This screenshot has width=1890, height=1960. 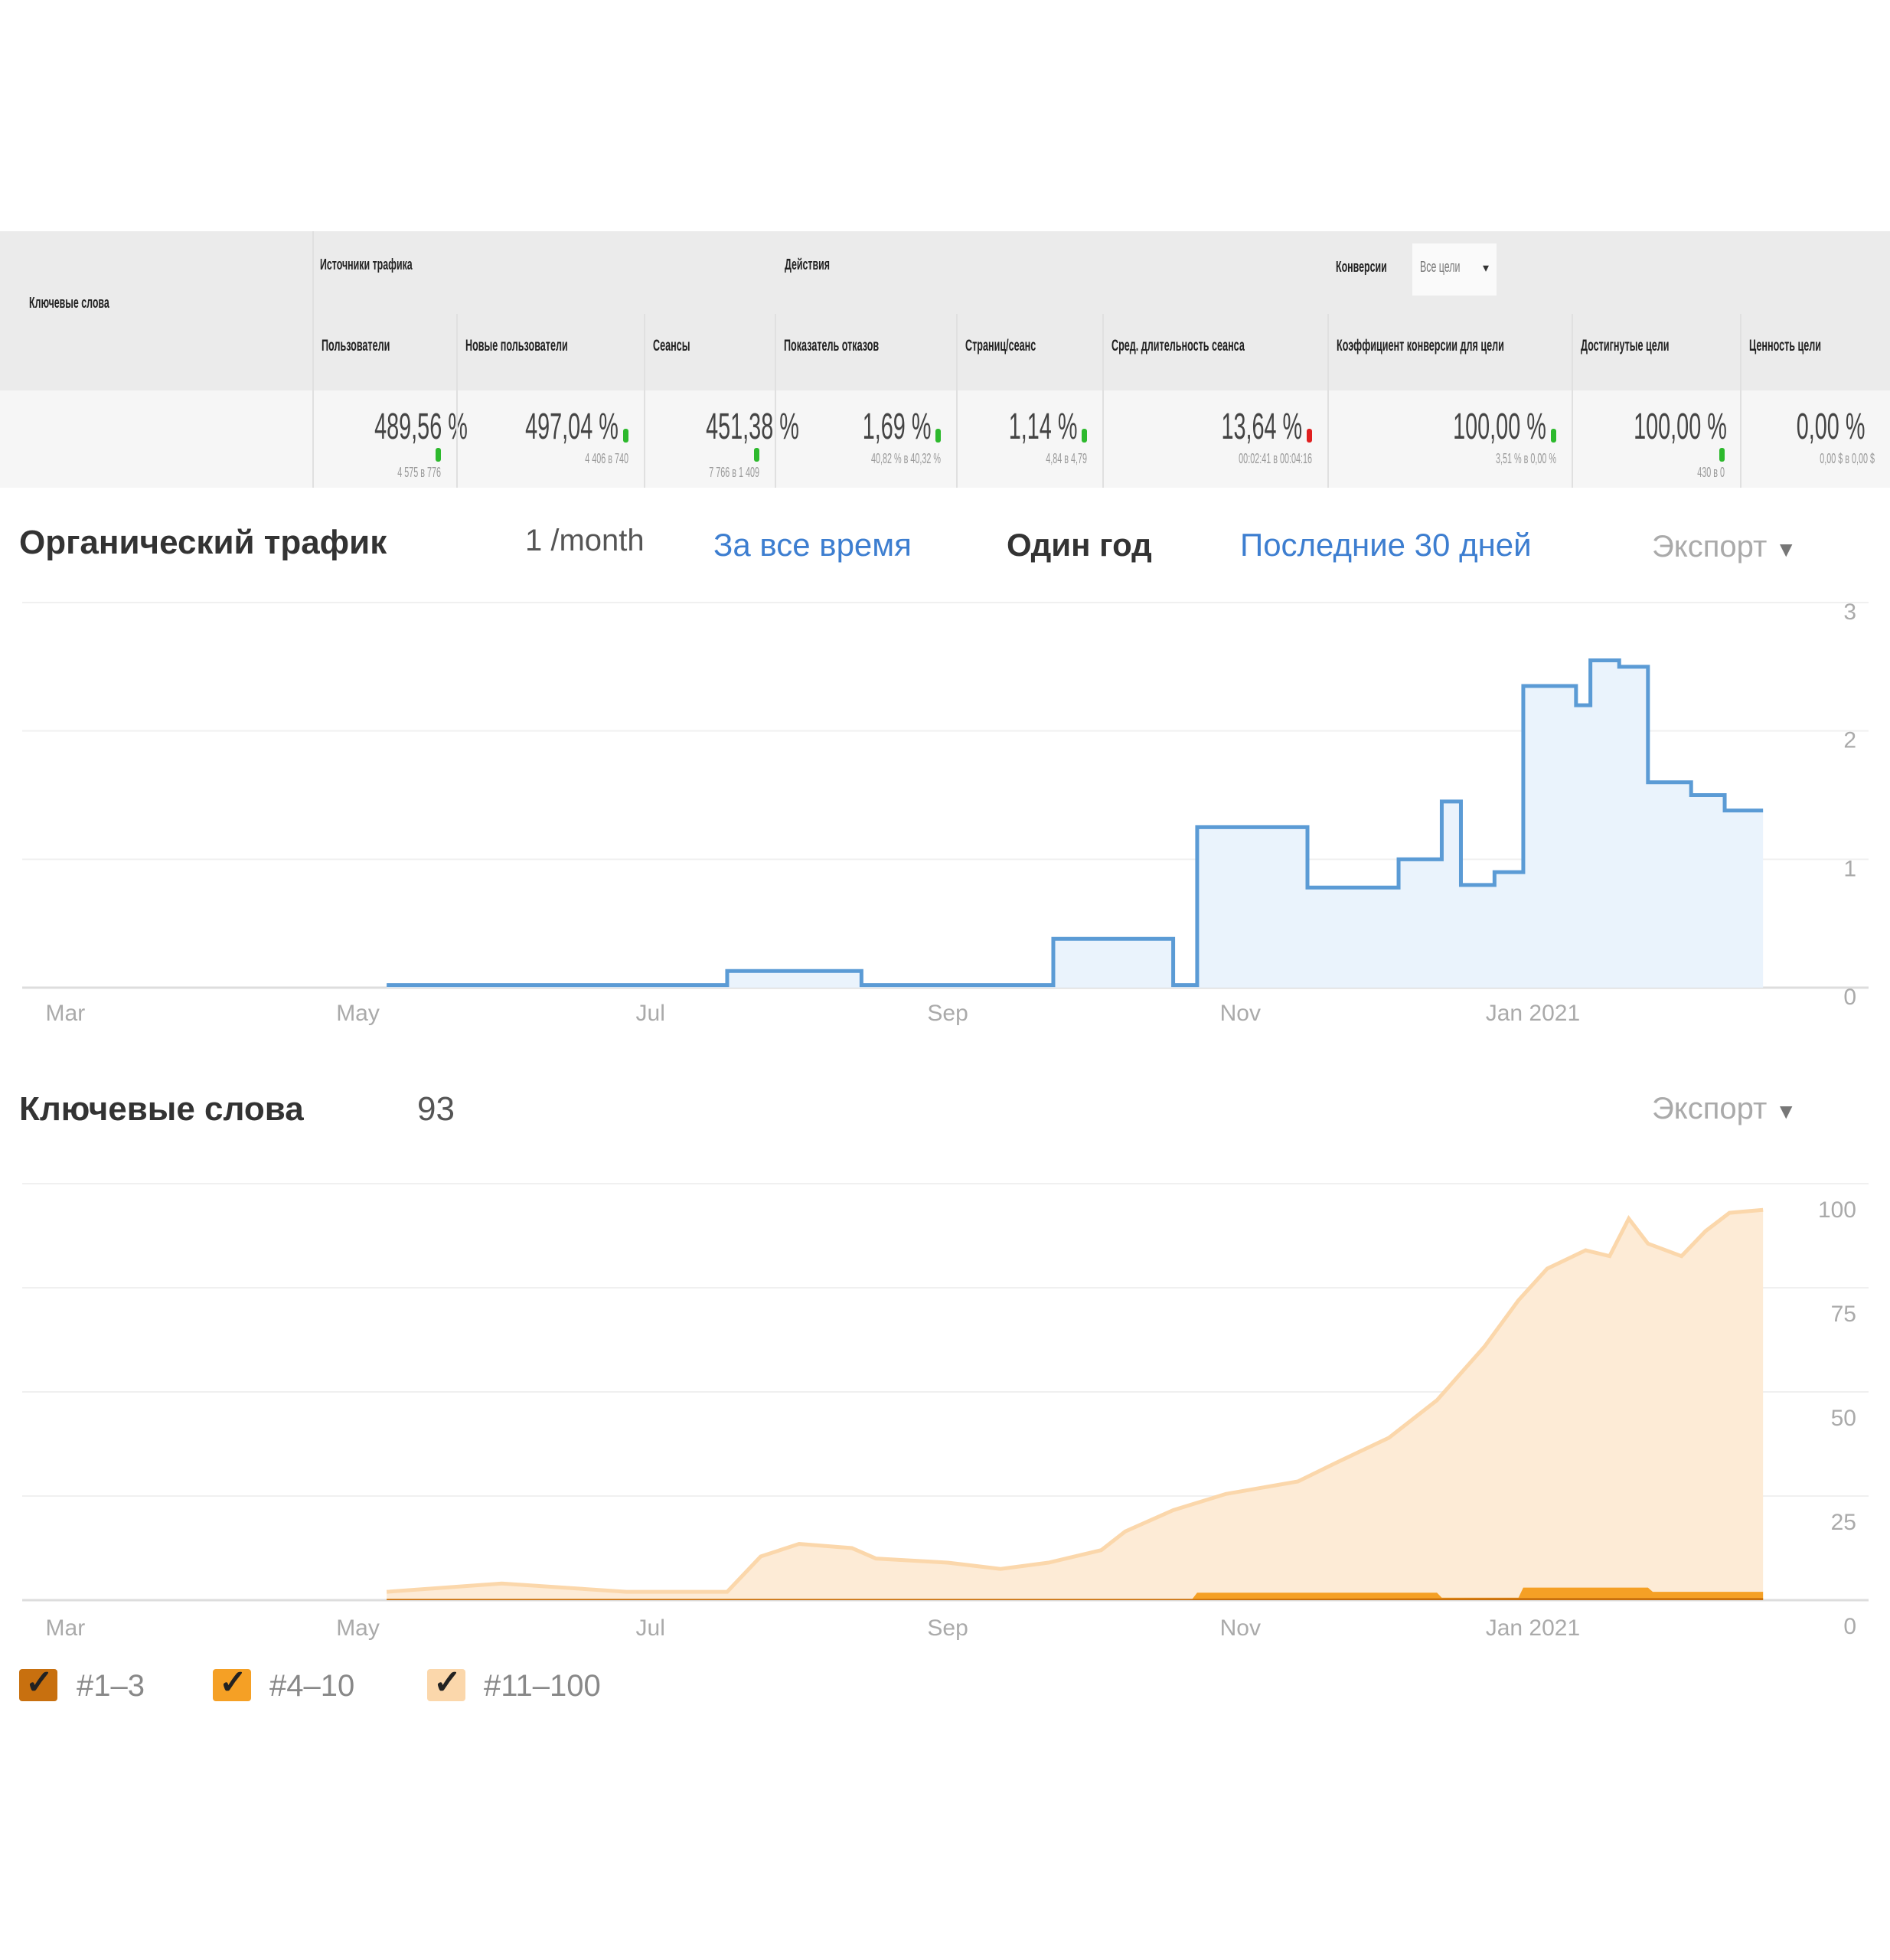 I want to click on metrics-table-row, so click(x=945, y=439).